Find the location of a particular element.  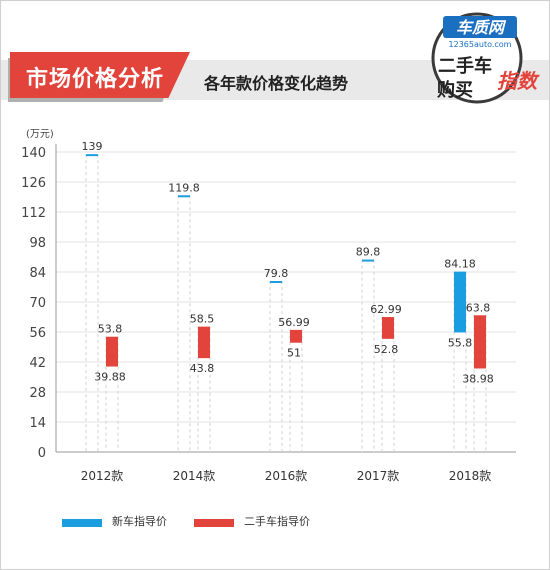

data-label: 63.8 is located at coordinates (478, 307).